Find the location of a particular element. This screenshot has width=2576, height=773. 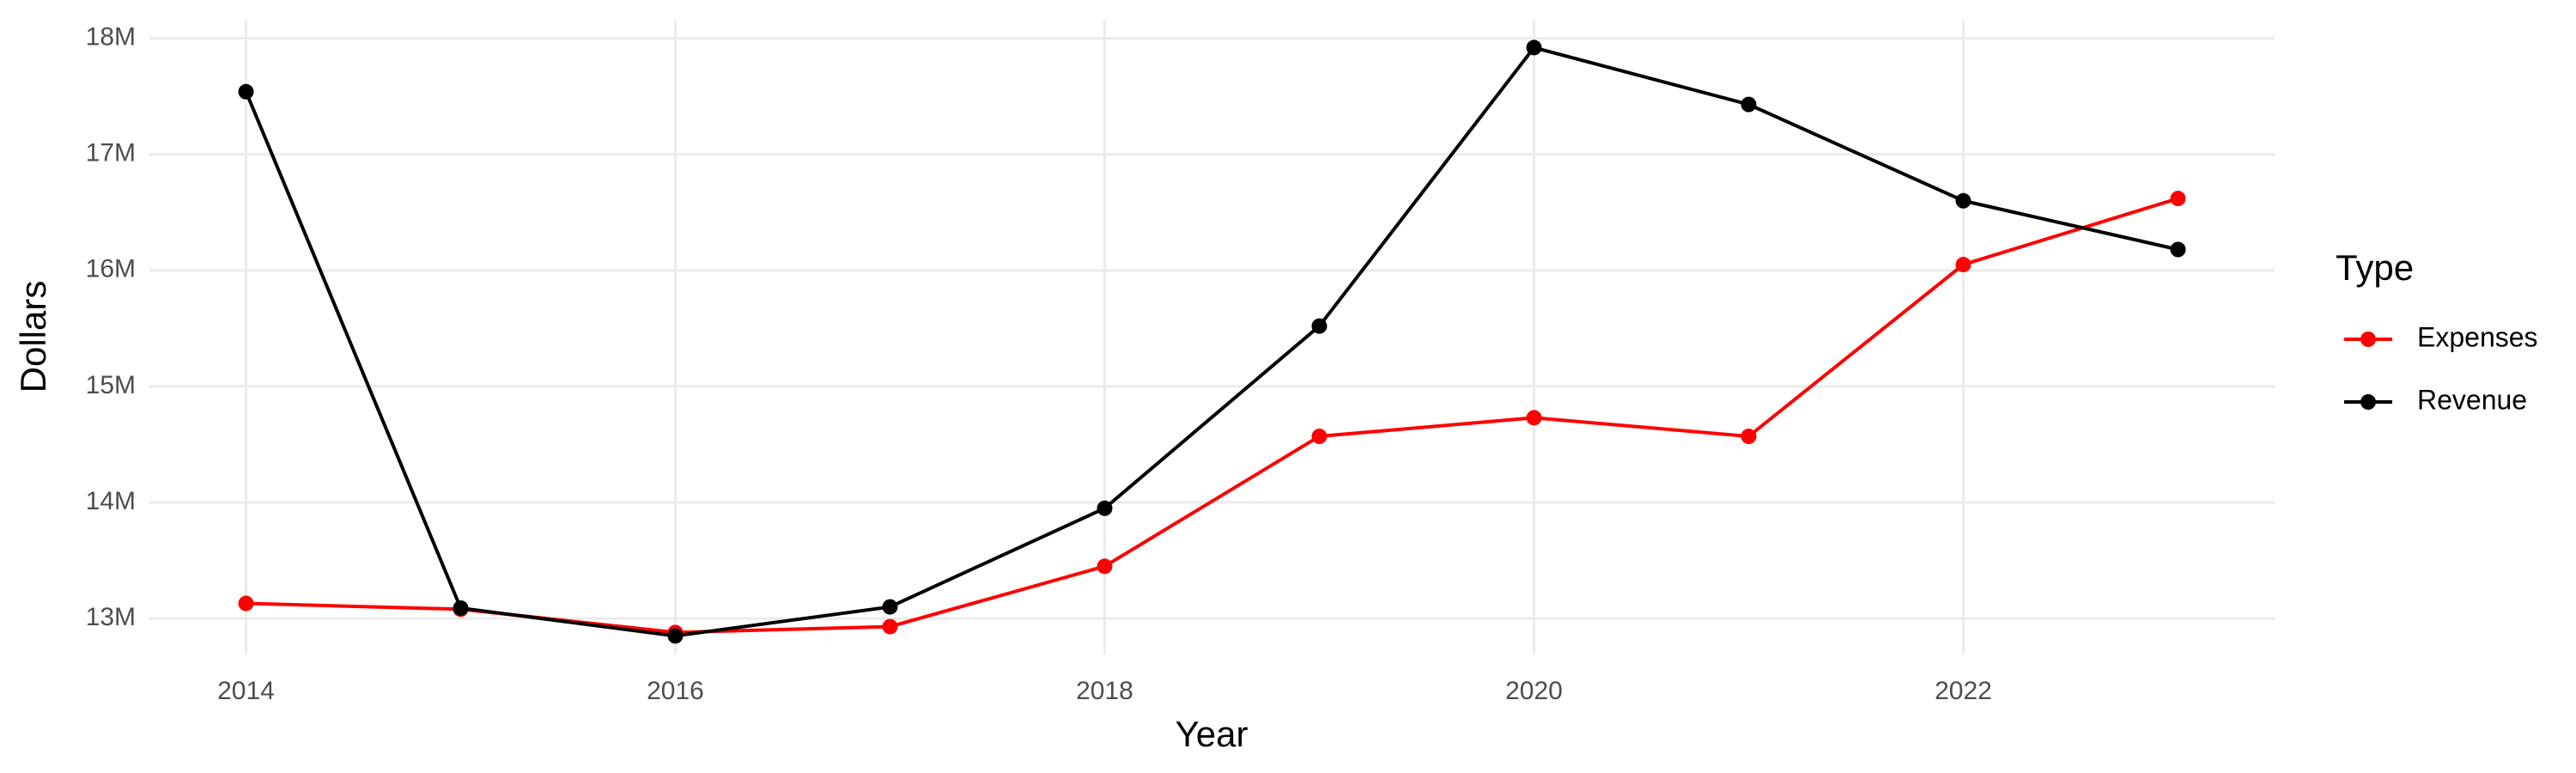

y-tick-label: 13M is located at coordinates (111, 617).